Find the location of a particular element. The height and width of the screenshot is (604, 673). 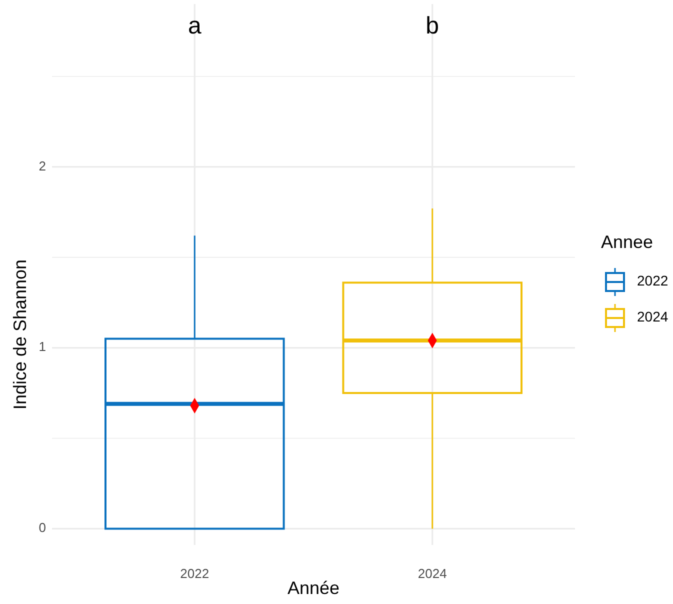

legend-title: Annee is located at coordinates (627, 242).